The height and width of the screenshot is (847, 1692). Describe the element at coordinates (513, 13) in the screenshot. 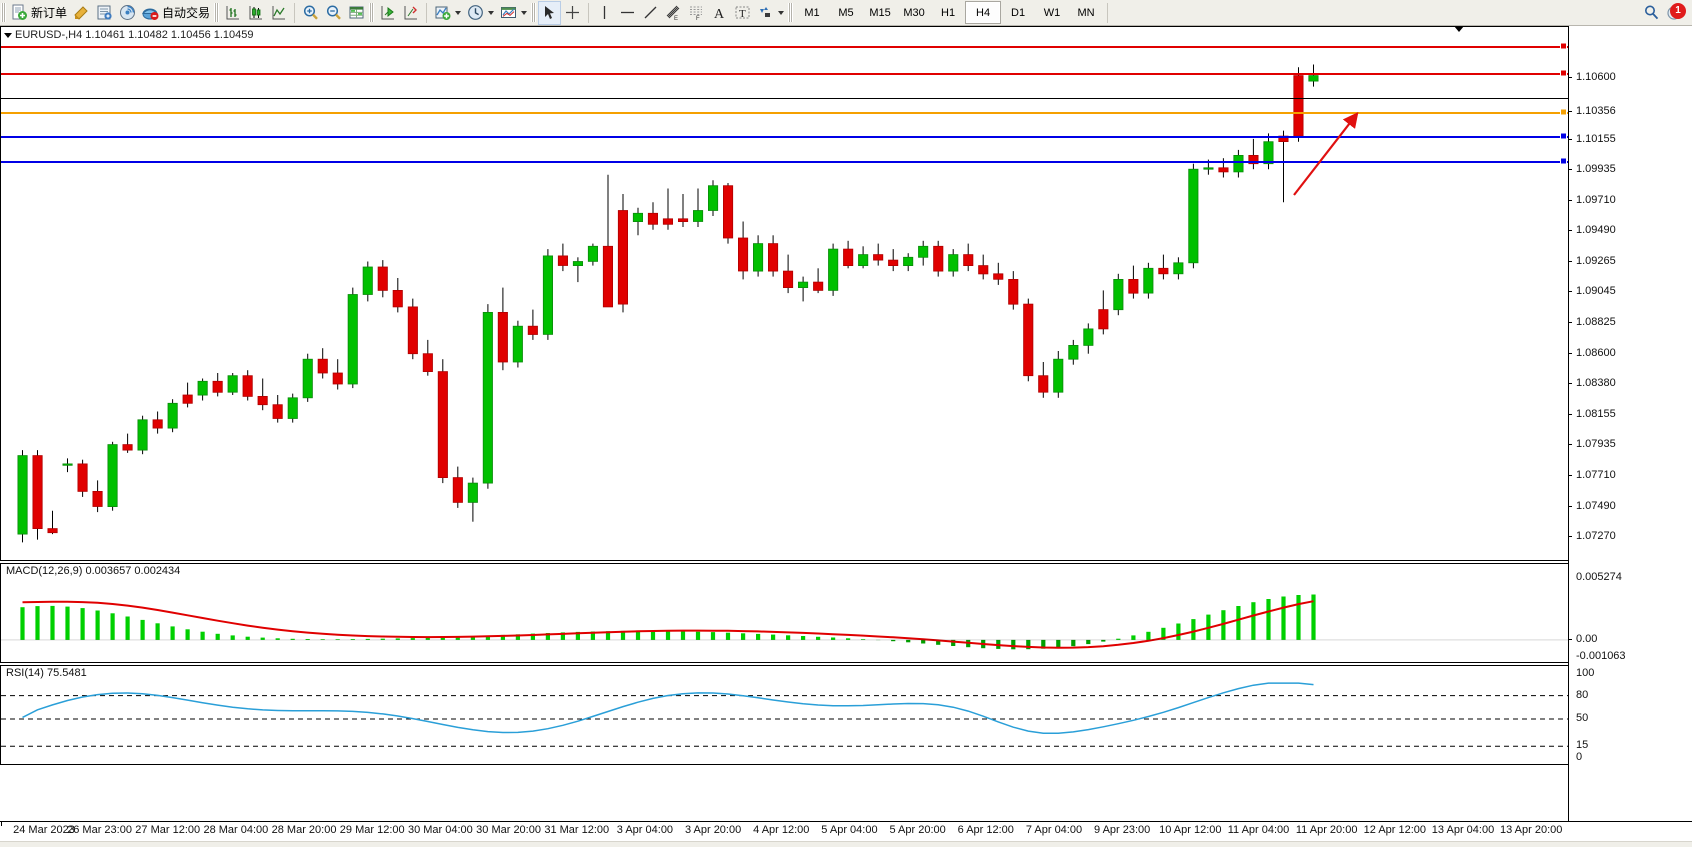

I see `templates-button` at that location.